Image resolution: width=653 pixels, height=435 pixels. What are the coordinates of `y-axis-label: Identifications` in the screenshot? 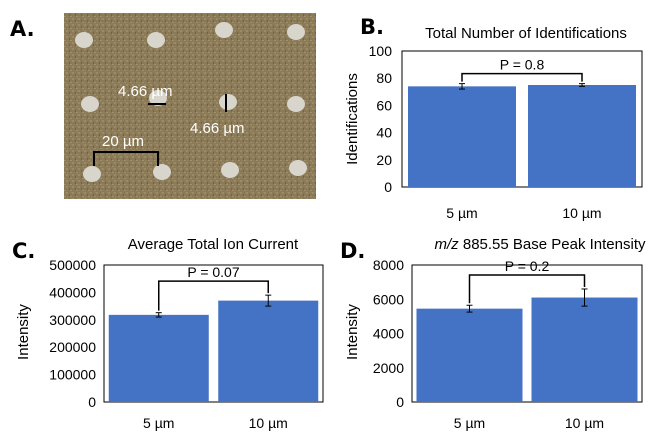 It's located at (352, 119).